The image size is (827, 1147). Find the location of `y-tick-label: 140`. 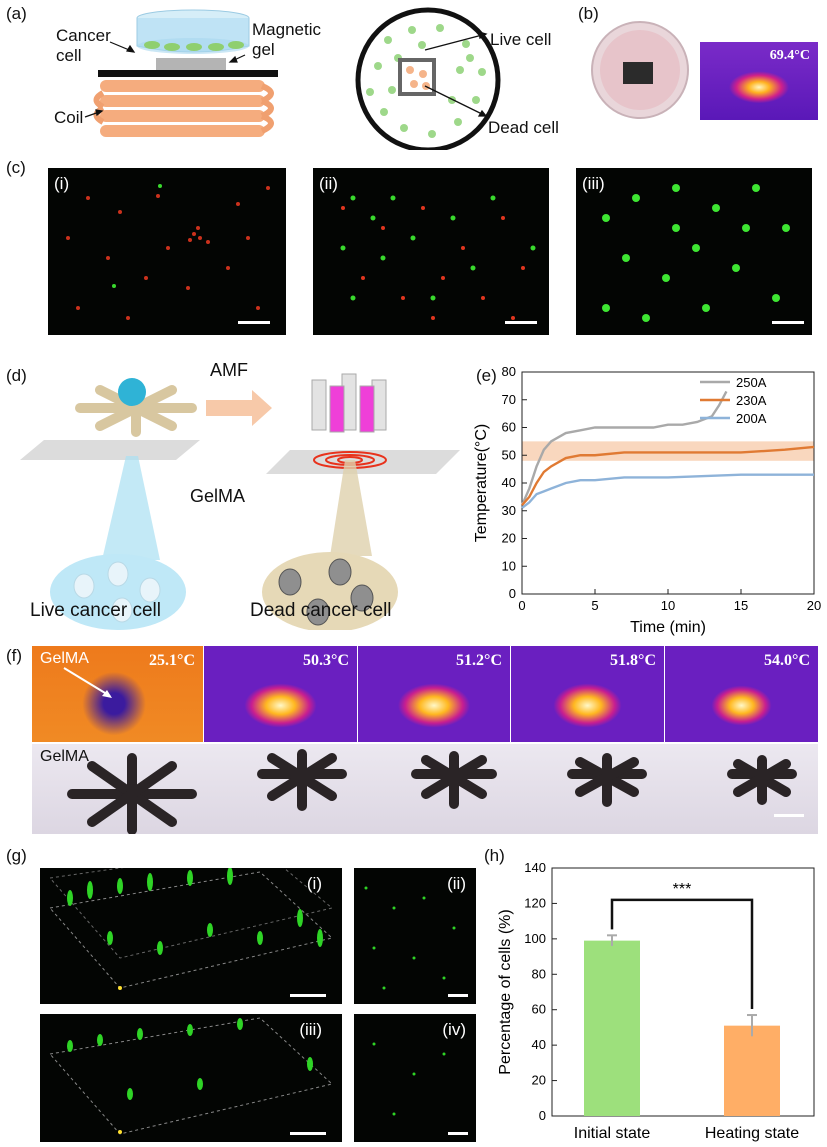

y-tick-label: 140 is located at coordinates (535, 867).